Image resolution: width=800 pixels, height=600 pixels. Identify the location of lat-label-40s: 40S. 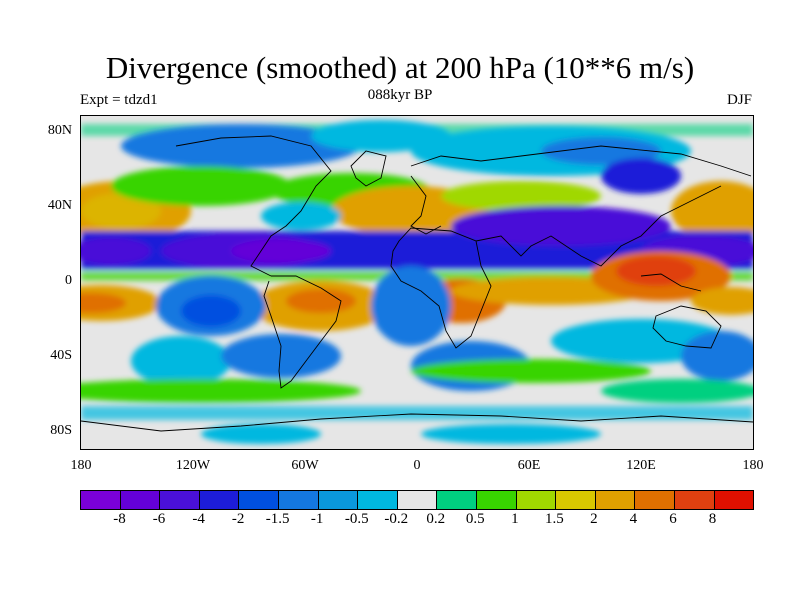
(61, 355).